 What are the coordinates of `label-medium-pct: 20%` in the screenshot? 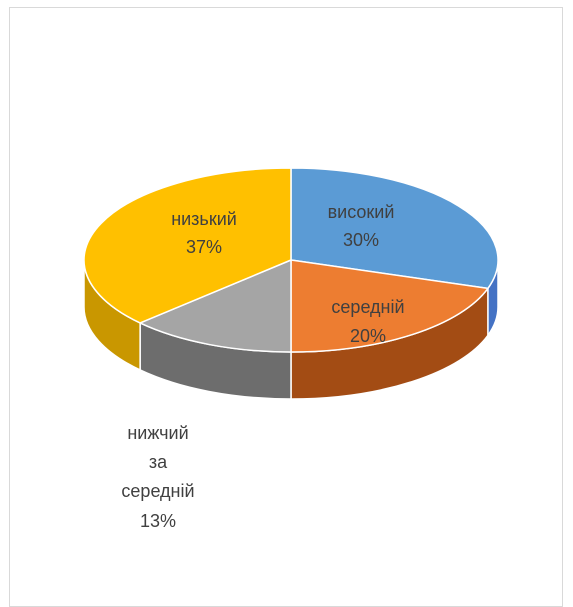 It's located at (368, 336).